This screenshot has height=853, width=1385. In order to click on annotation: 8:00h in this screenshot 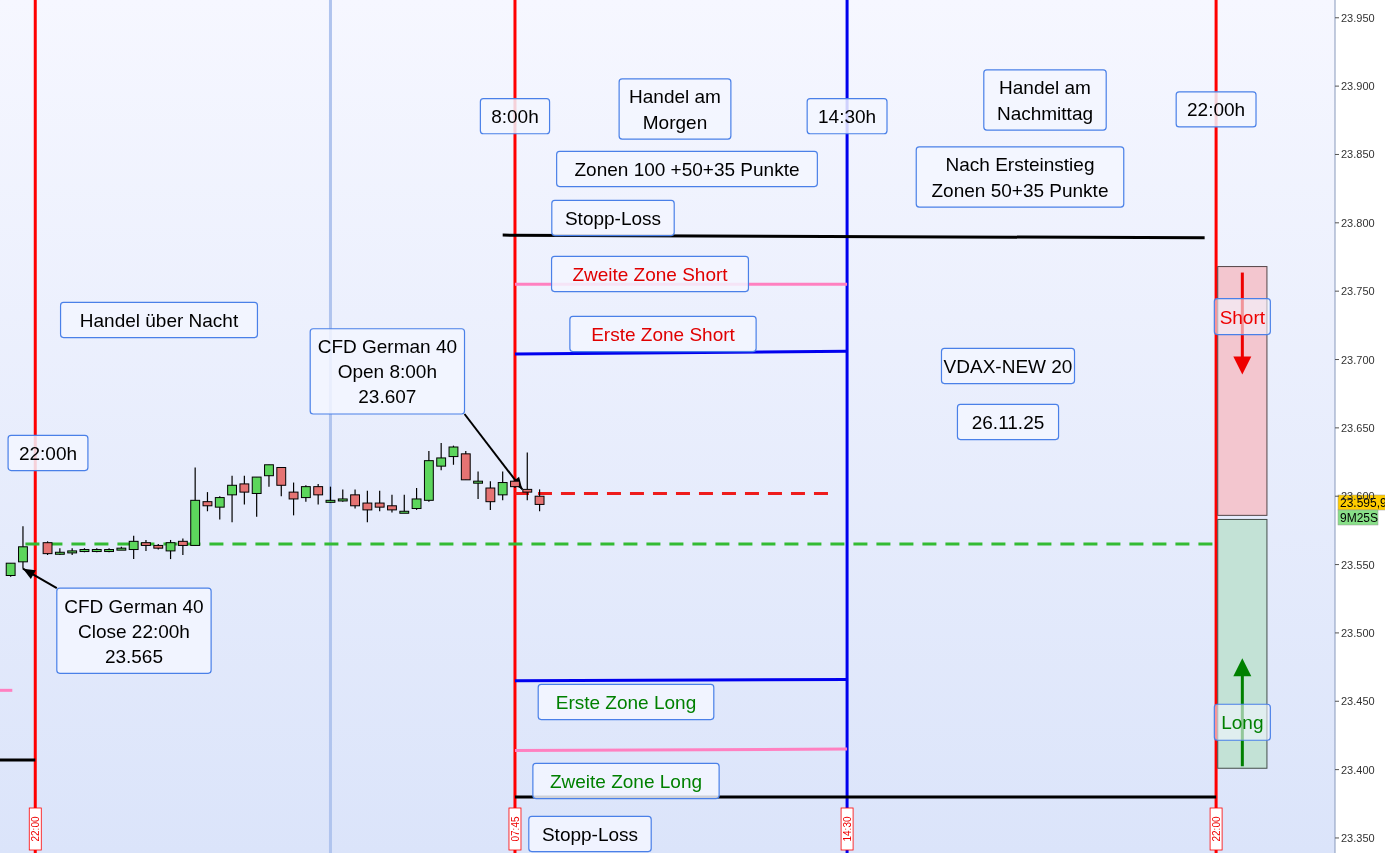, I will do `click(515, 117)`.